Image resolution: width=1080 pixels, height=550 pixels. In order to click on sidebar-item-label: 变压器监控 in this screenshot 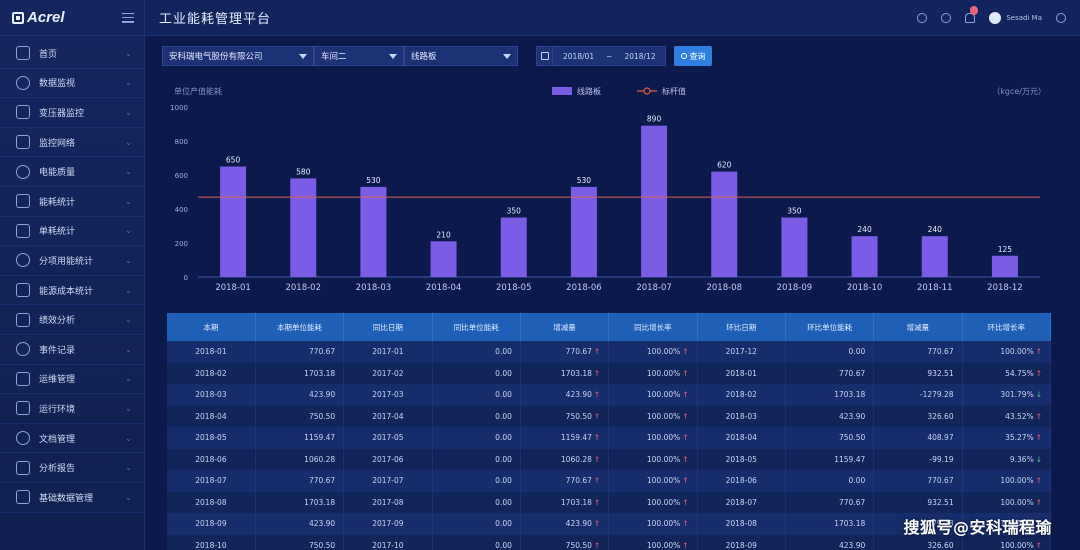, I will do `click(62, 113)`.